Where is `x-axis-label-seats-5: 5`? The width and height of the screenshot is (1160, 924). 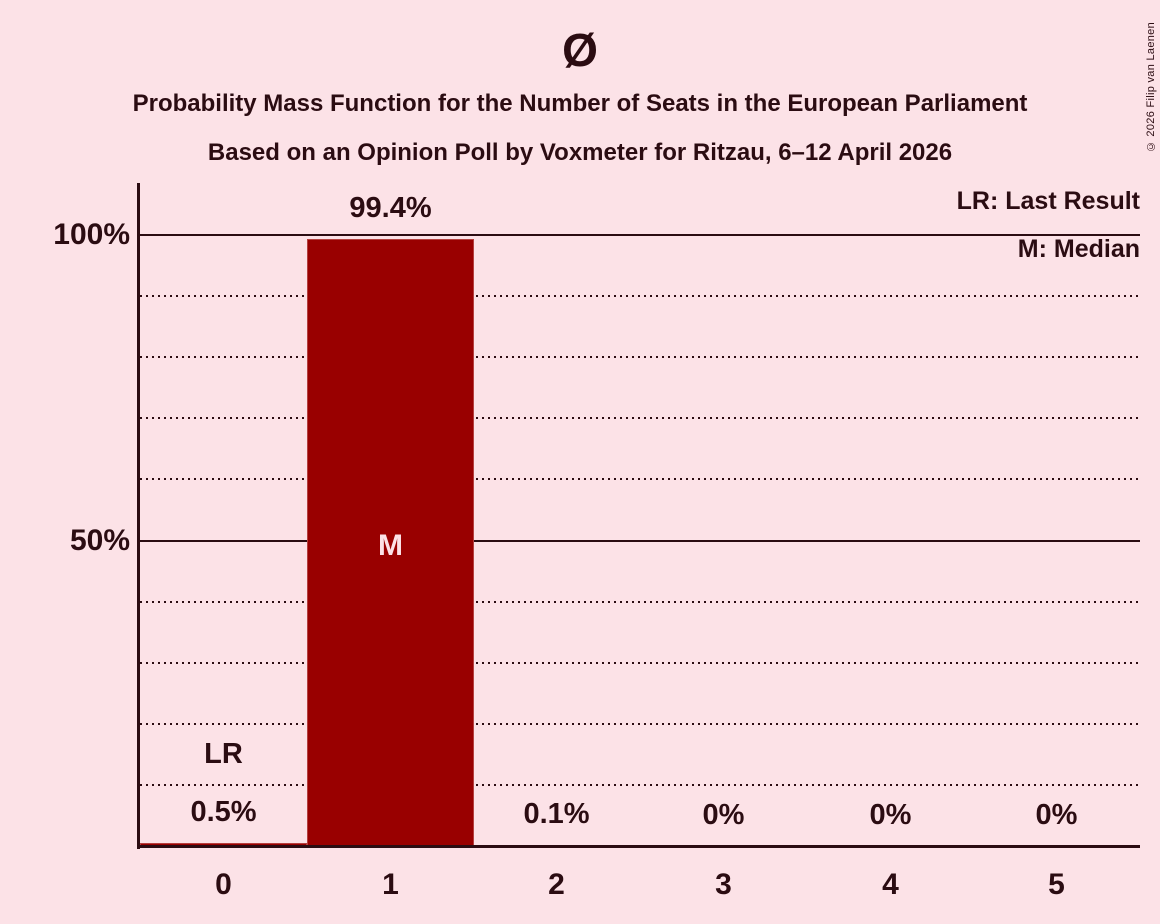 x-axis-label-seats-5: 5 is located at coordinates (1056, 884).